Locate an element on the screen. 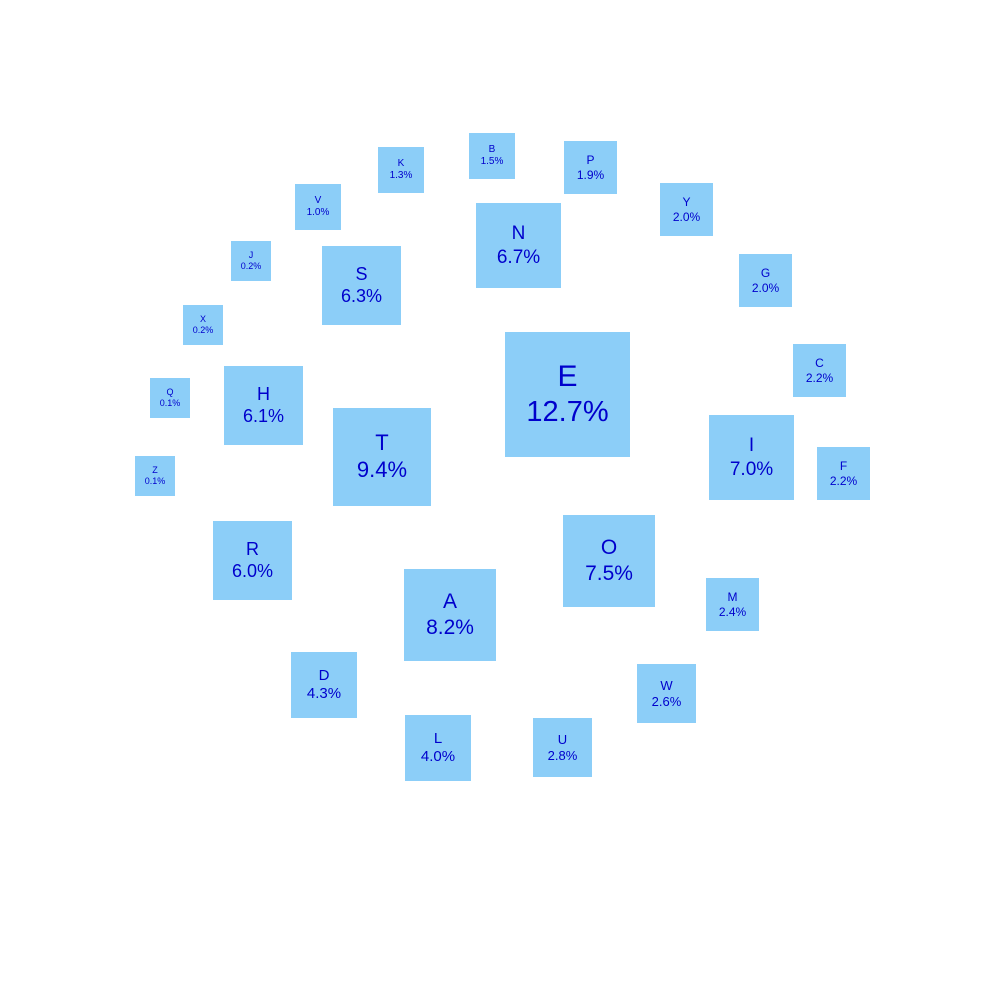  tile-percent-w: 2.6% is located at coordinates (666, 701).